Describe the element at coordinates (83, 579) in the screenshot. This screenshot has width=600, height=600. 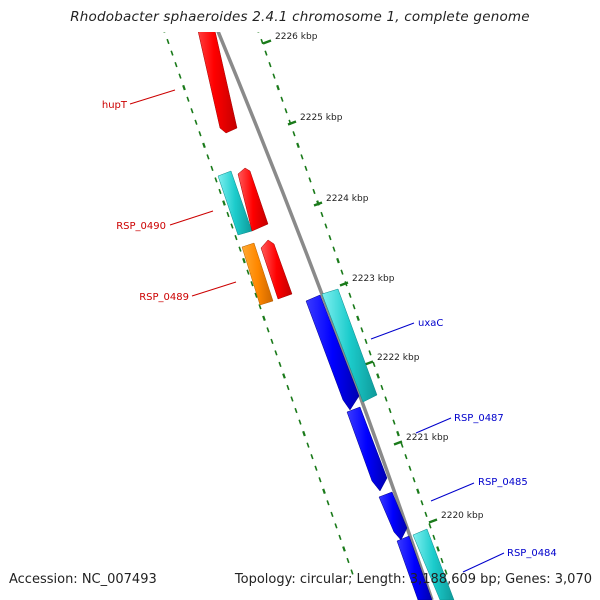
I see `accession-text: Accession: NC_007493` at that location.